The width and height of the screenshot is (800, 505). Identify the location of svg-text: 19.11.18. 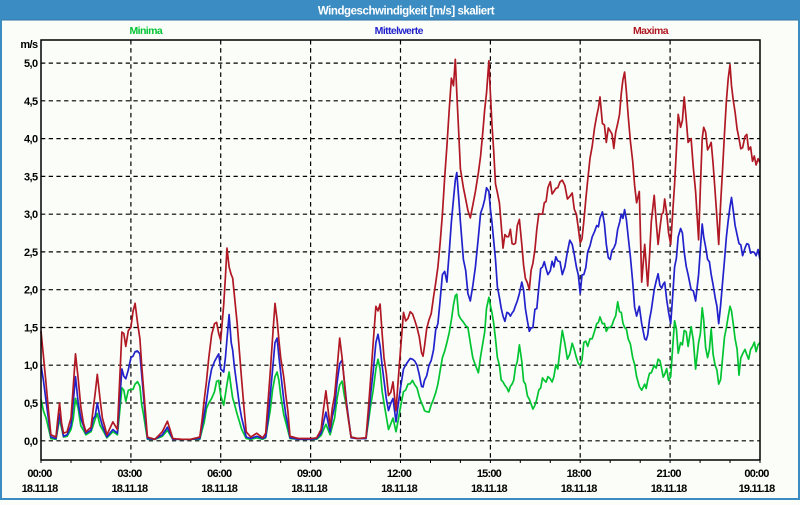
(757, 489).